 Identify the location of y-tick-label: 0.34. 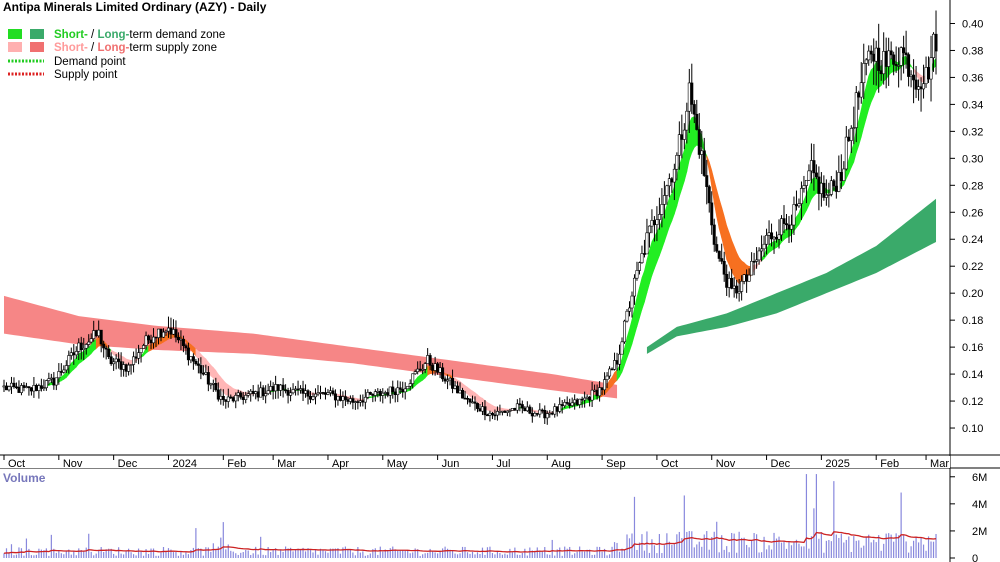
(972, 105).